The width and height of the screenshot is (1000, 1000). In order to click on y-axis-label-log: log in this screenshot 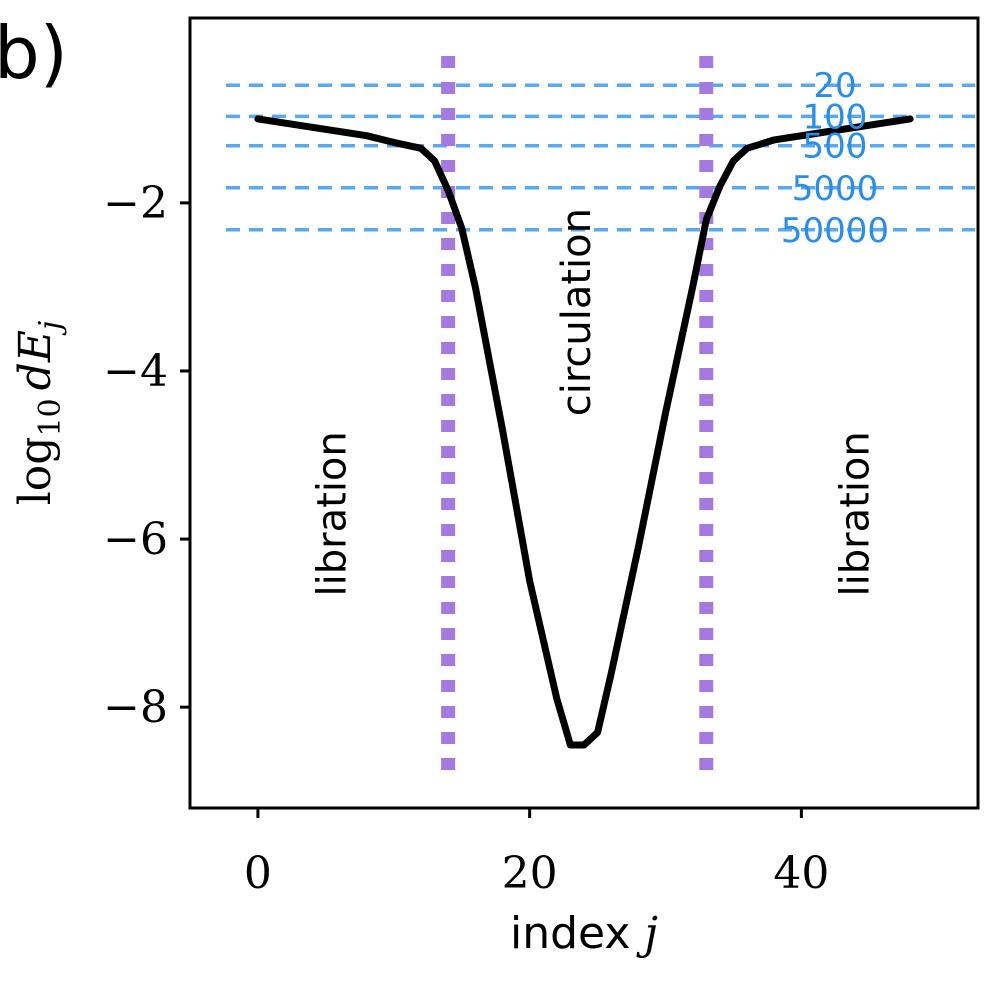, I will do `click(35, 471)`.